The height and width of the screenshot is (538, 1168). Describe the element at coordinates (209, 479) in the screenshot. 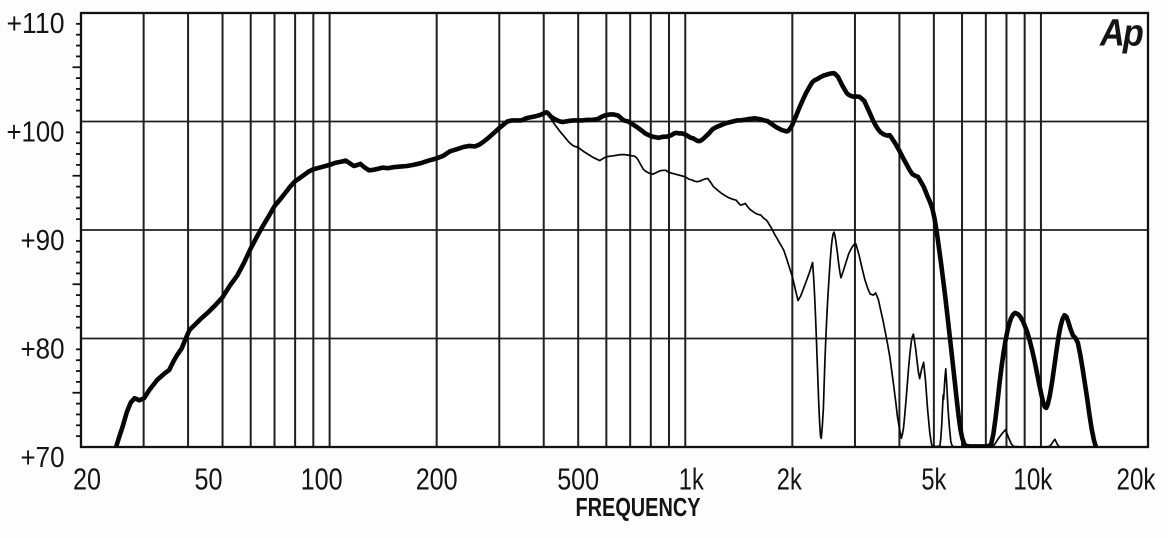

I see `x-tick-label-50: 50` at that location.